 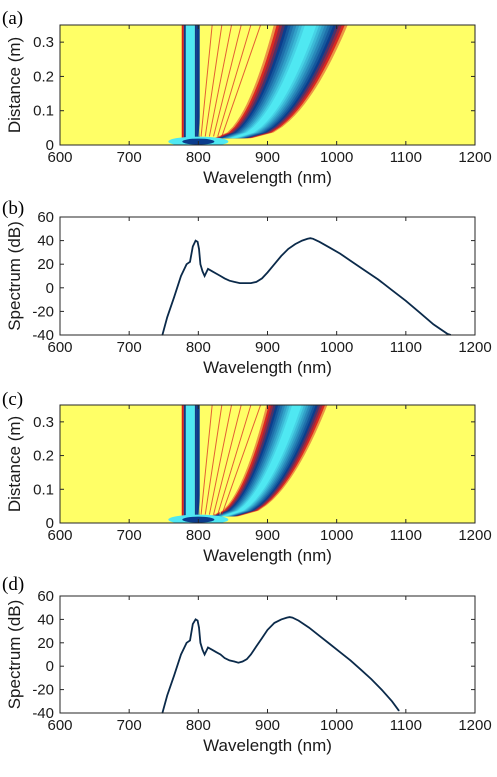 What do you see at coordinates (43, 111) in the screenshot?
I see `y-tick-label: 0.1` at bounding box center [43, 111].